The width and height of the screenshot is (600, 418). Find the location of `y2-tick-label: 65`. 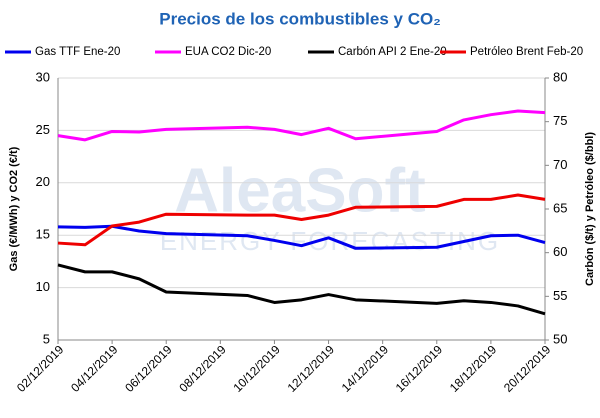

y2-tick-label: 65 is located at coordinates (560, 207).